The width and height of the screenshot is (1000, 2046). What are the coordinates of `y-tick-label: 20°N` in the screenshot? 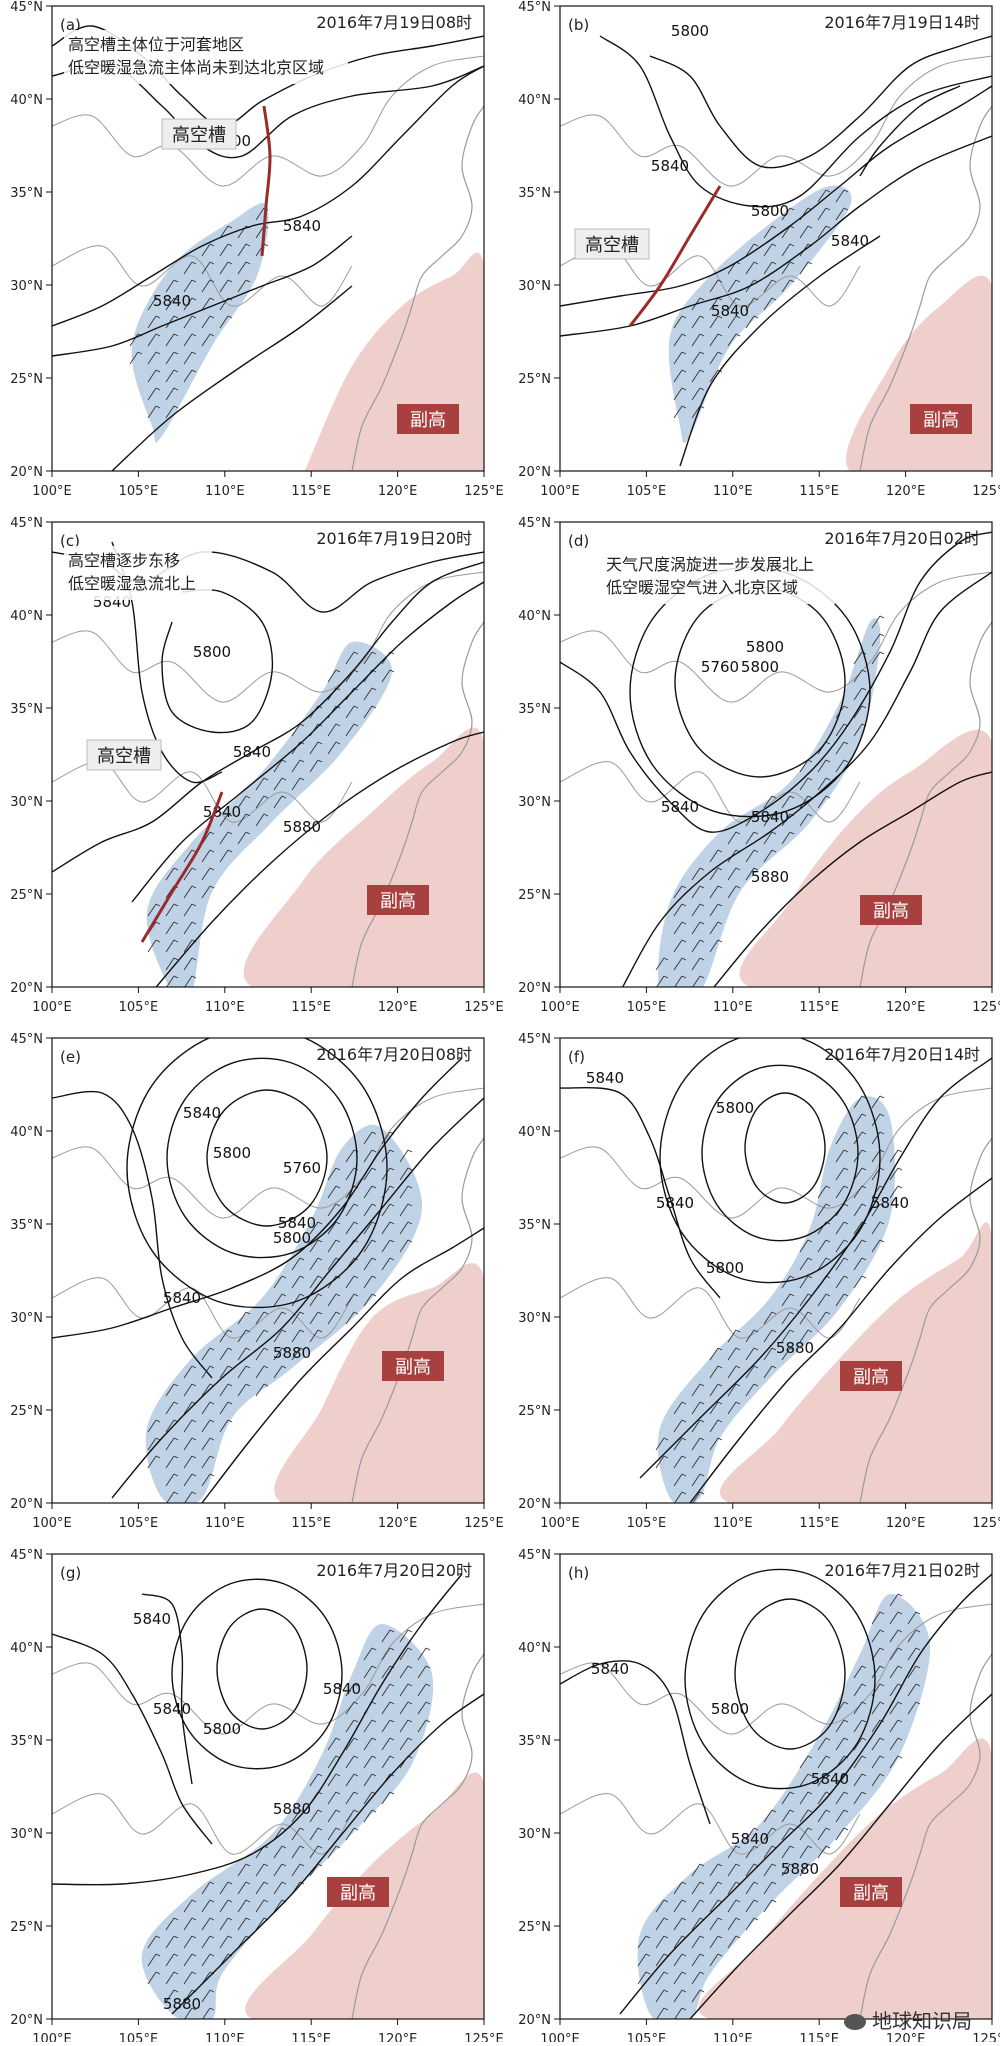 It's located at (534, 472).